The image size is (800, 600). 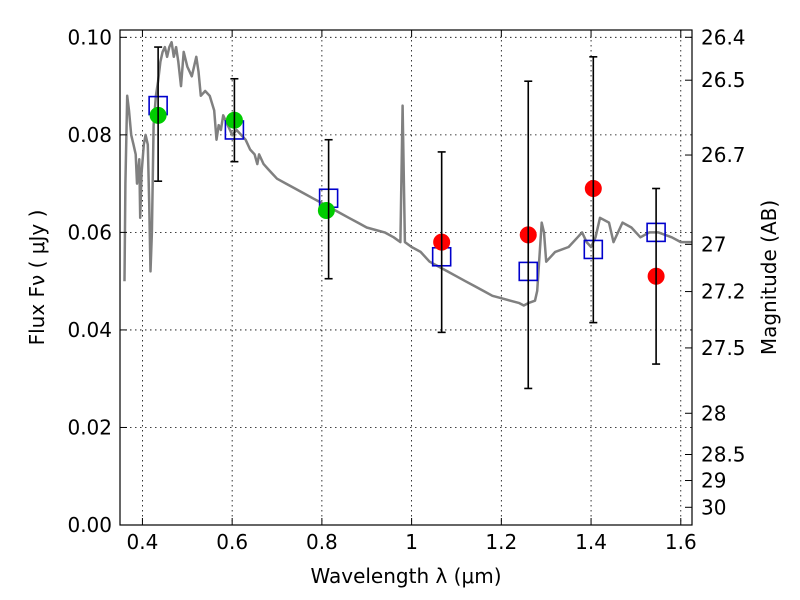 I want to click on y-tick-label: 0.00, so click(x=89, y=525).